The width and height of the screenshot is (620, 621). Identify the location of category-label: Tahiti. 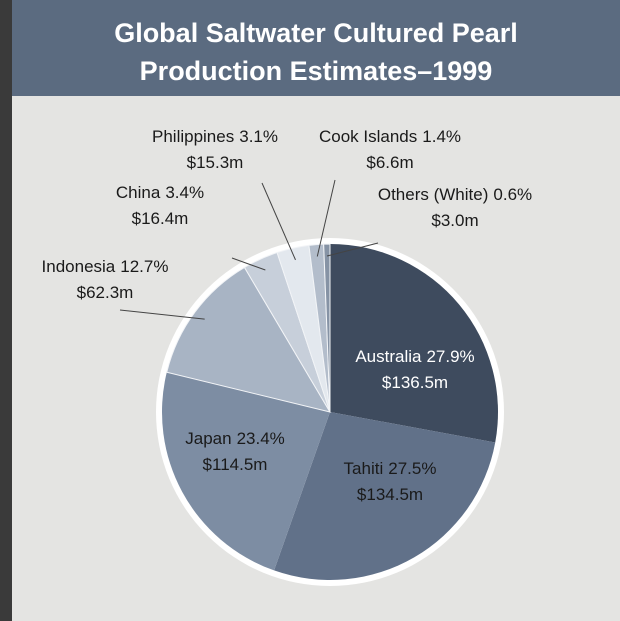
(364, 468).